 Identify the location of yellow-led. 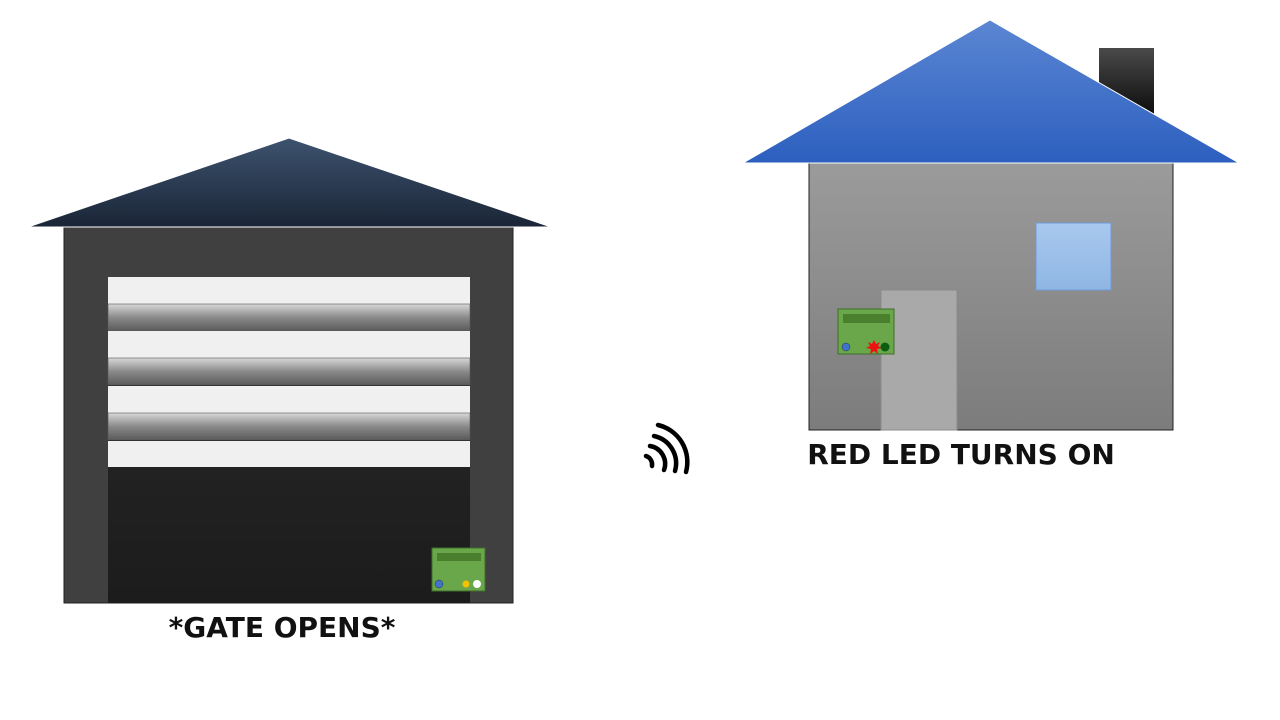
(466, 584).